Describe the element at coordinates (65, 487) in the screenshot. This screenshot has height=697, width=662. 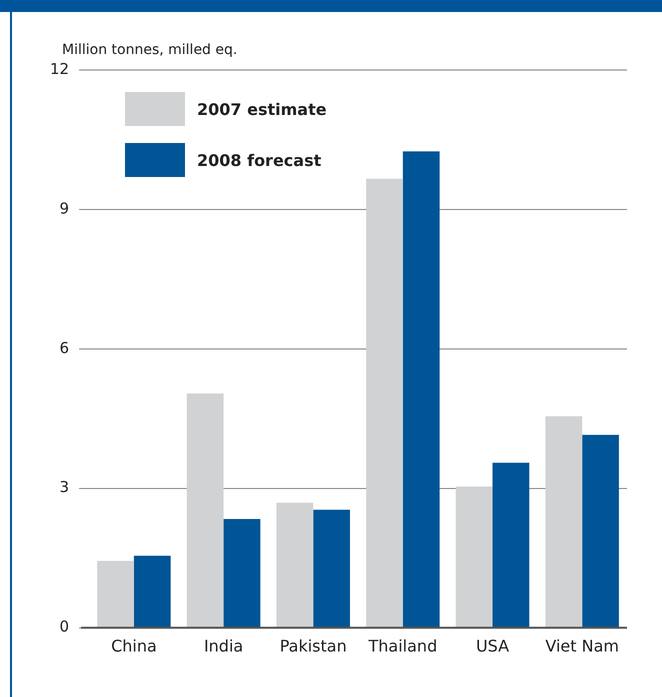
I see `y-tick-label: 3` at that location.